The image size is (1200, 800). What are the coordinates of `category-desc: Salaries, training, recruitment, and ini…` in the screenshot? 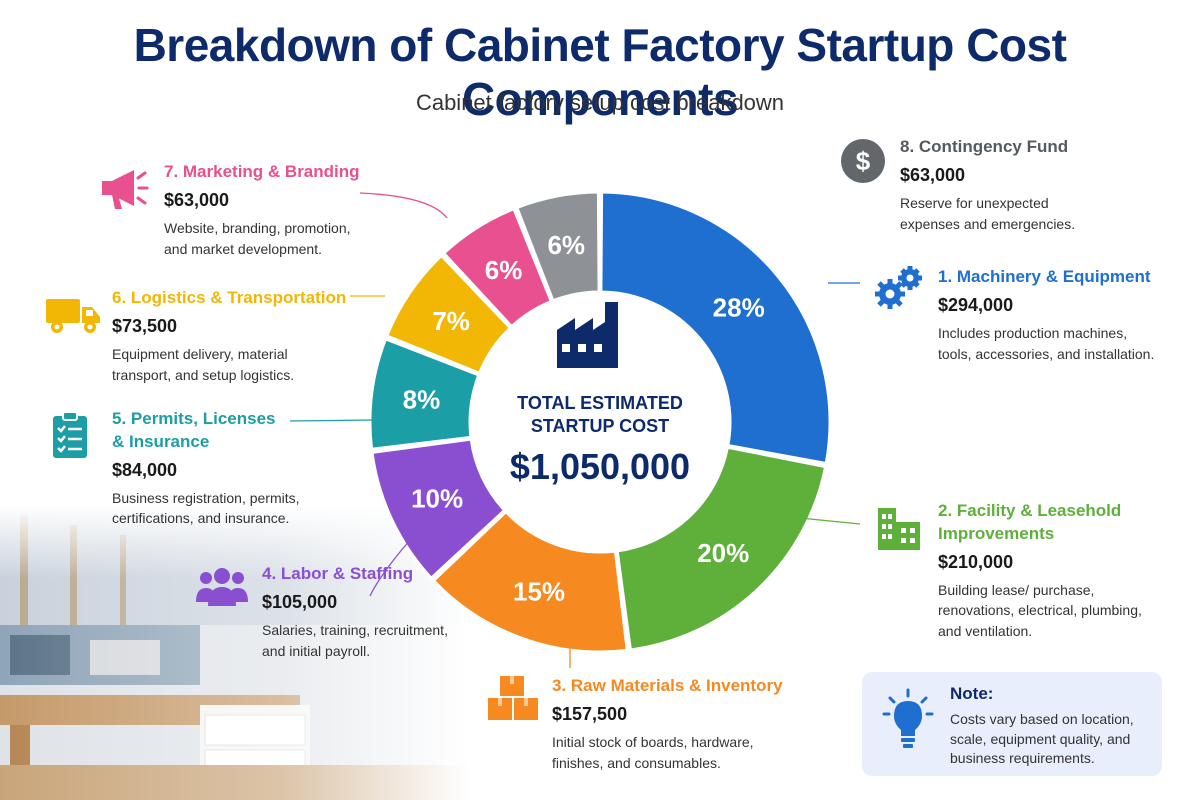 It's located at (355, 640).